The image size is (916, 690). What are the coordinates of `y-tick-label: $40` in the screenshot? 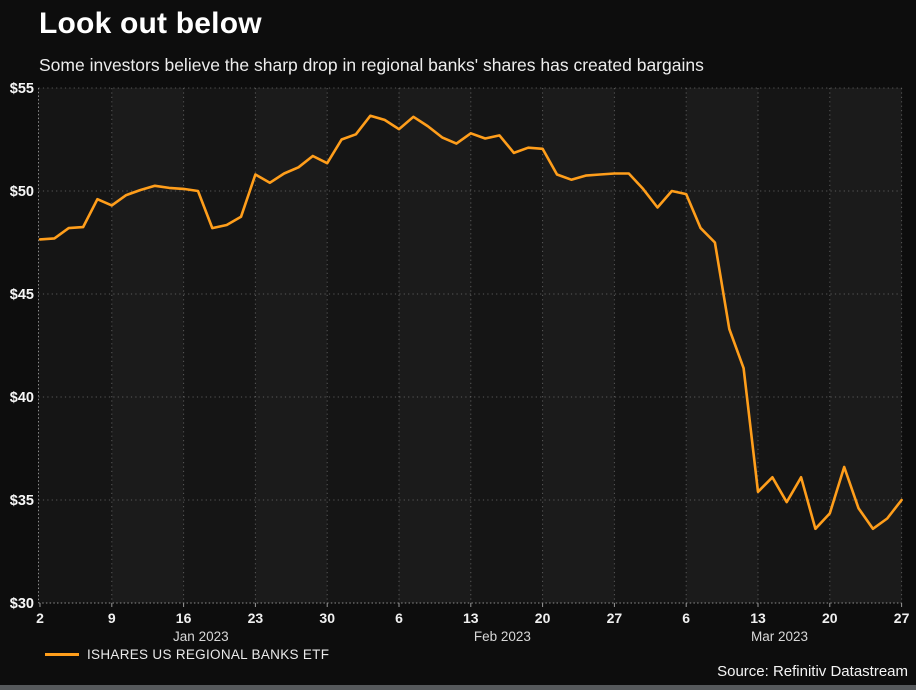 It's located at (22, 398).